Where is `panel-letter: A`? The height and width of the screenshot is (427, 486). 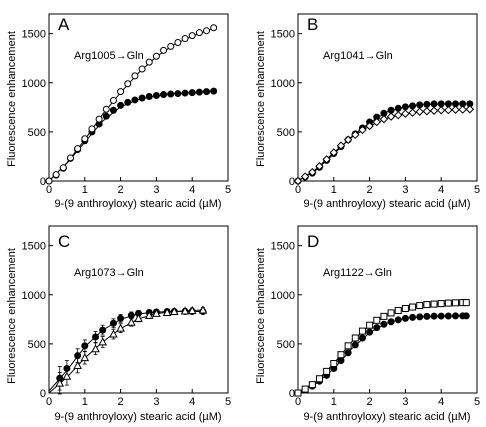
panel-letter: A is located at coordinates (64, 24).